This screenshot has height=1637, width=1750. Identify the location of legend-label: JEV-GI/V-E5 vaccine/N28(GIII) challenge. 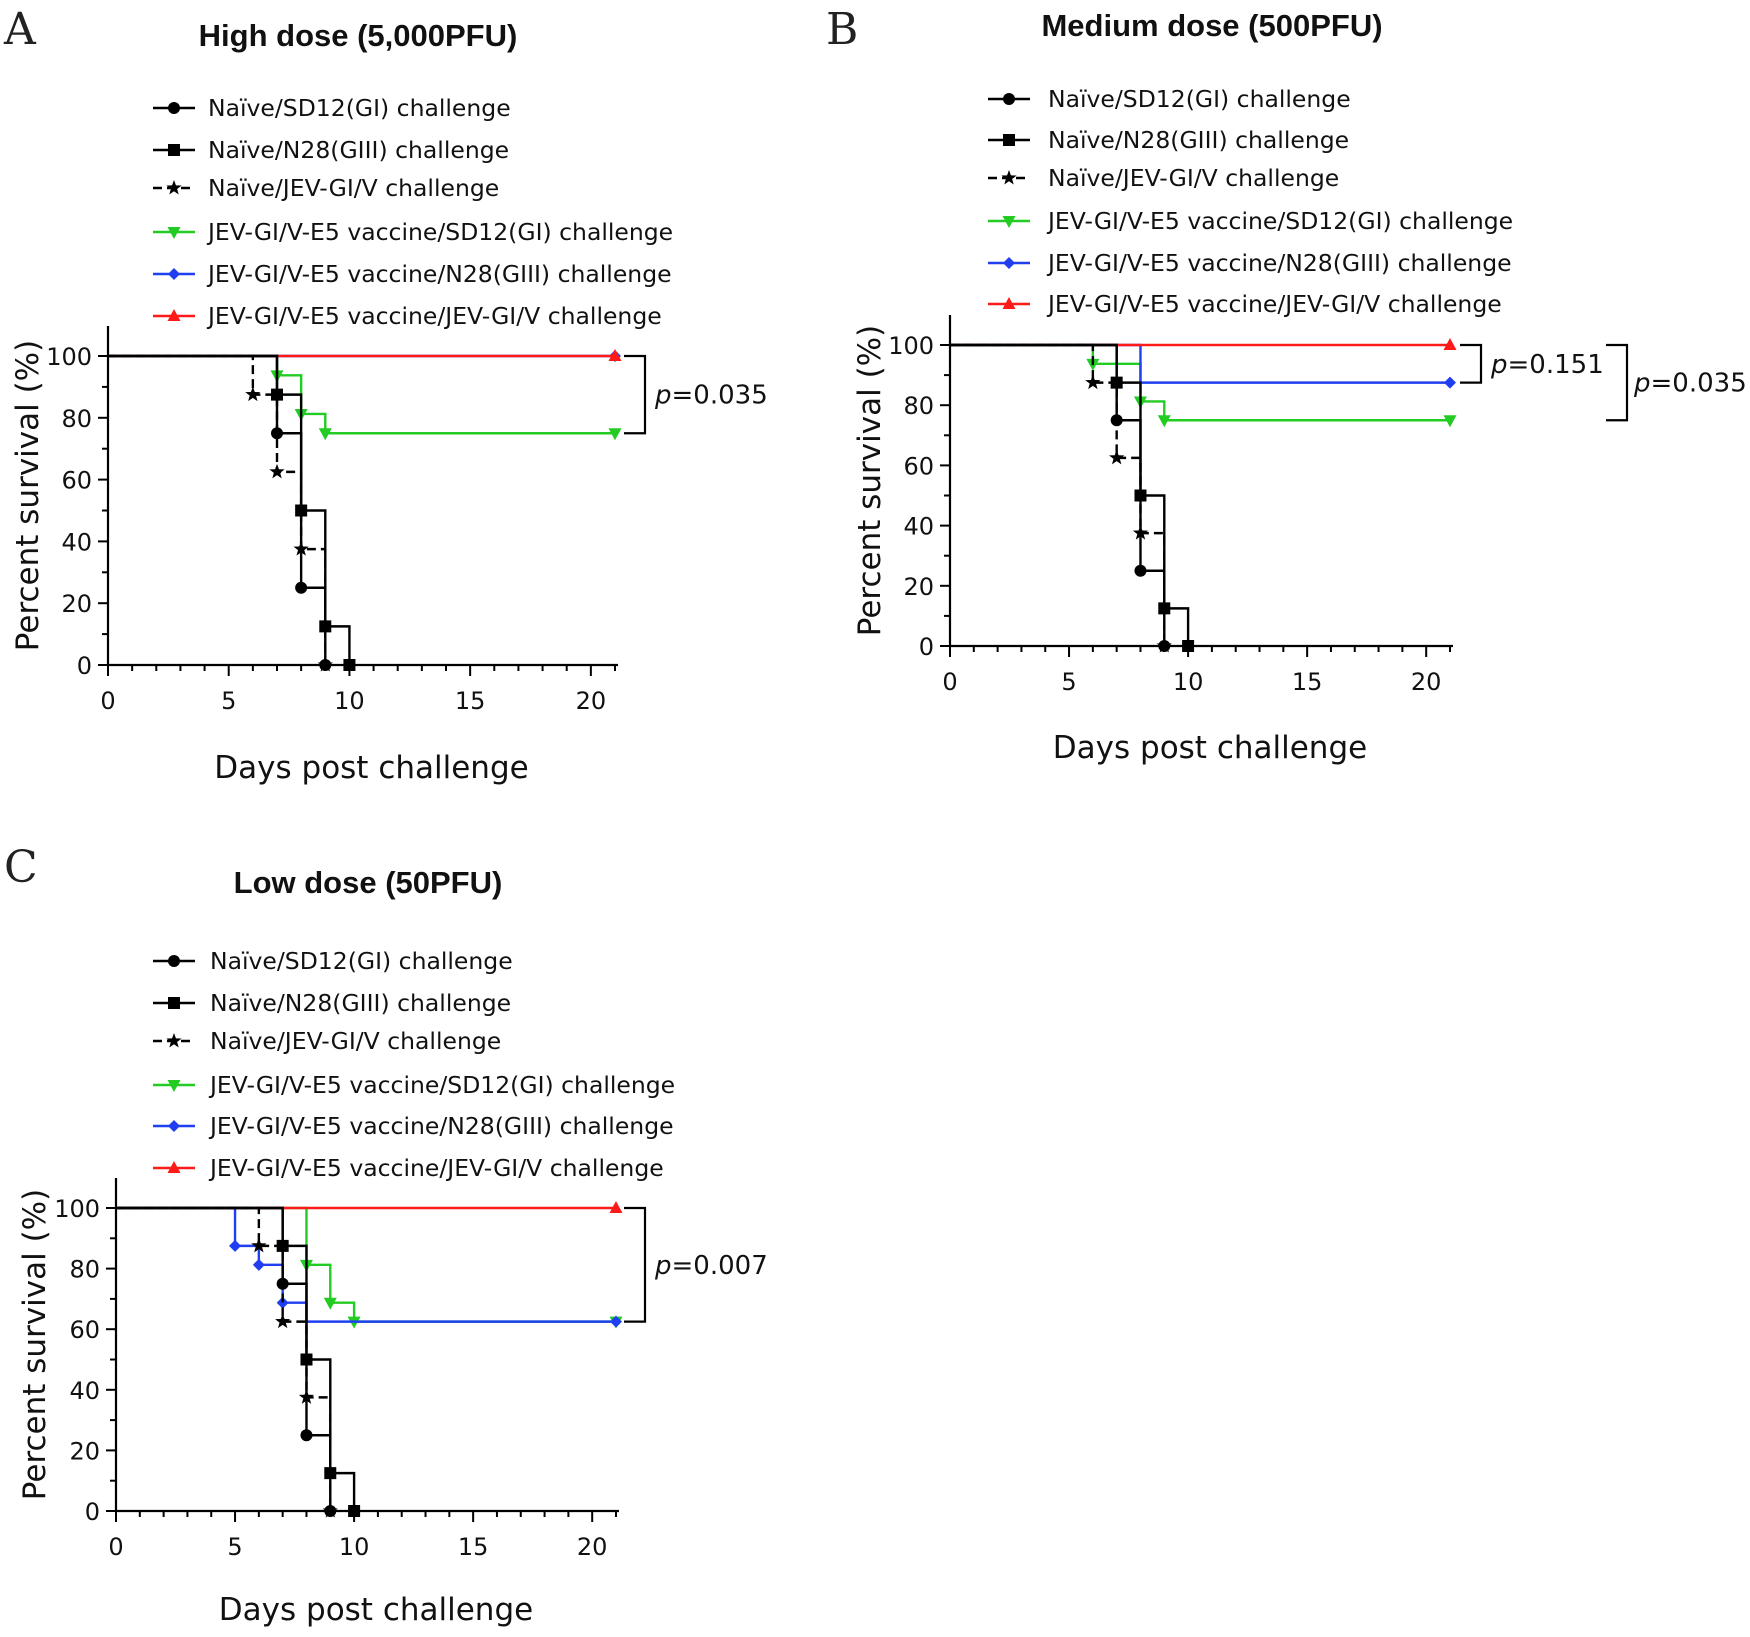
(439, 274).